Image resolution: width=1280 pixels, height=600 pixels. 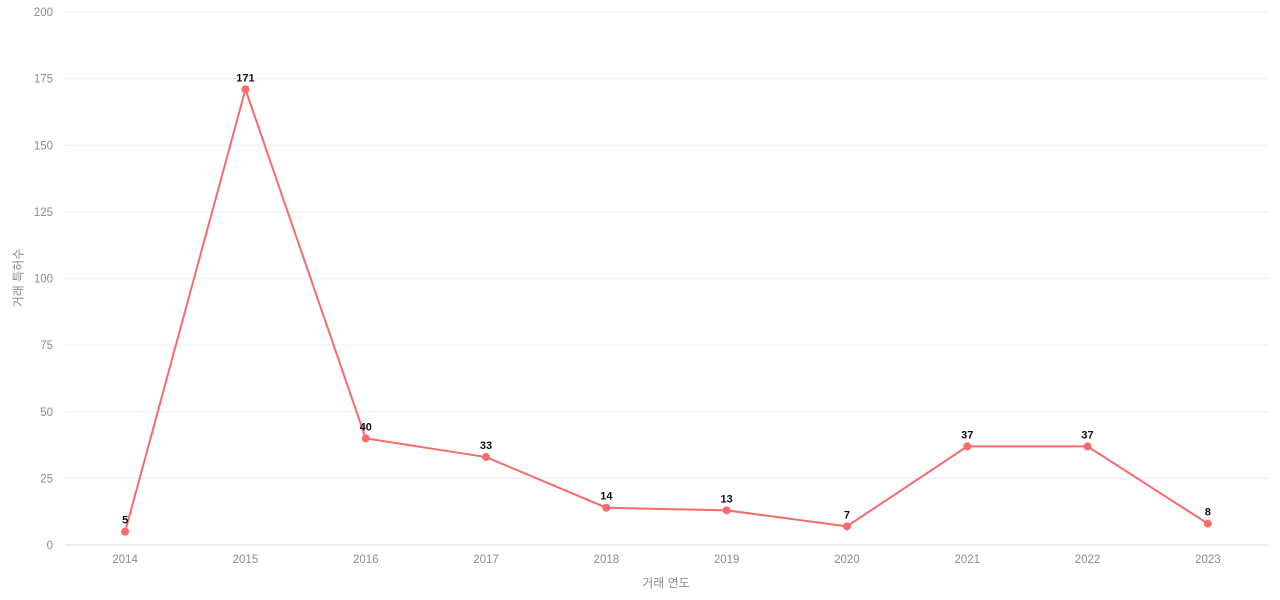 What do you see at coordinates (366, 560) in the screenshot?
I see `x-tick-label: 2016` at bounding box center [366, 560].